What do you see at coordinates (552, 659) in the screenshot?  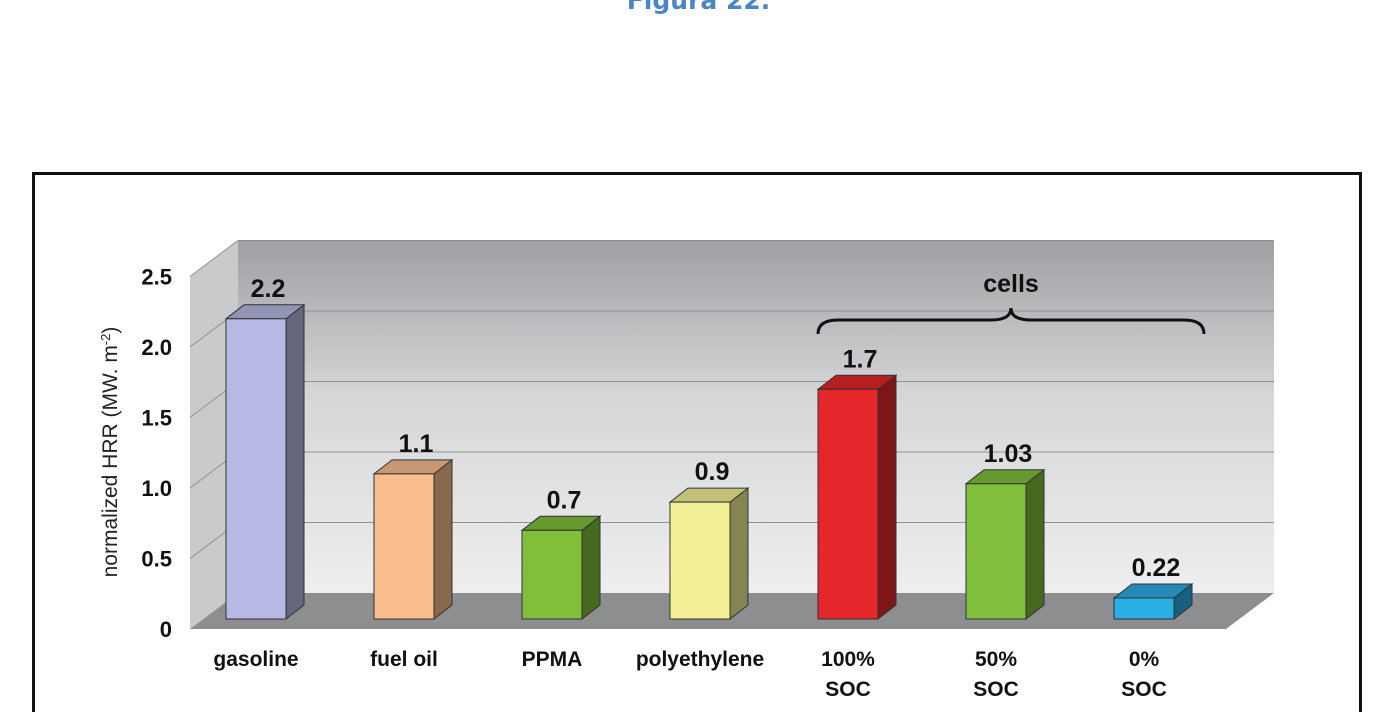 I see `x-tick-label: PPMA` at bounding box center [552, 659].